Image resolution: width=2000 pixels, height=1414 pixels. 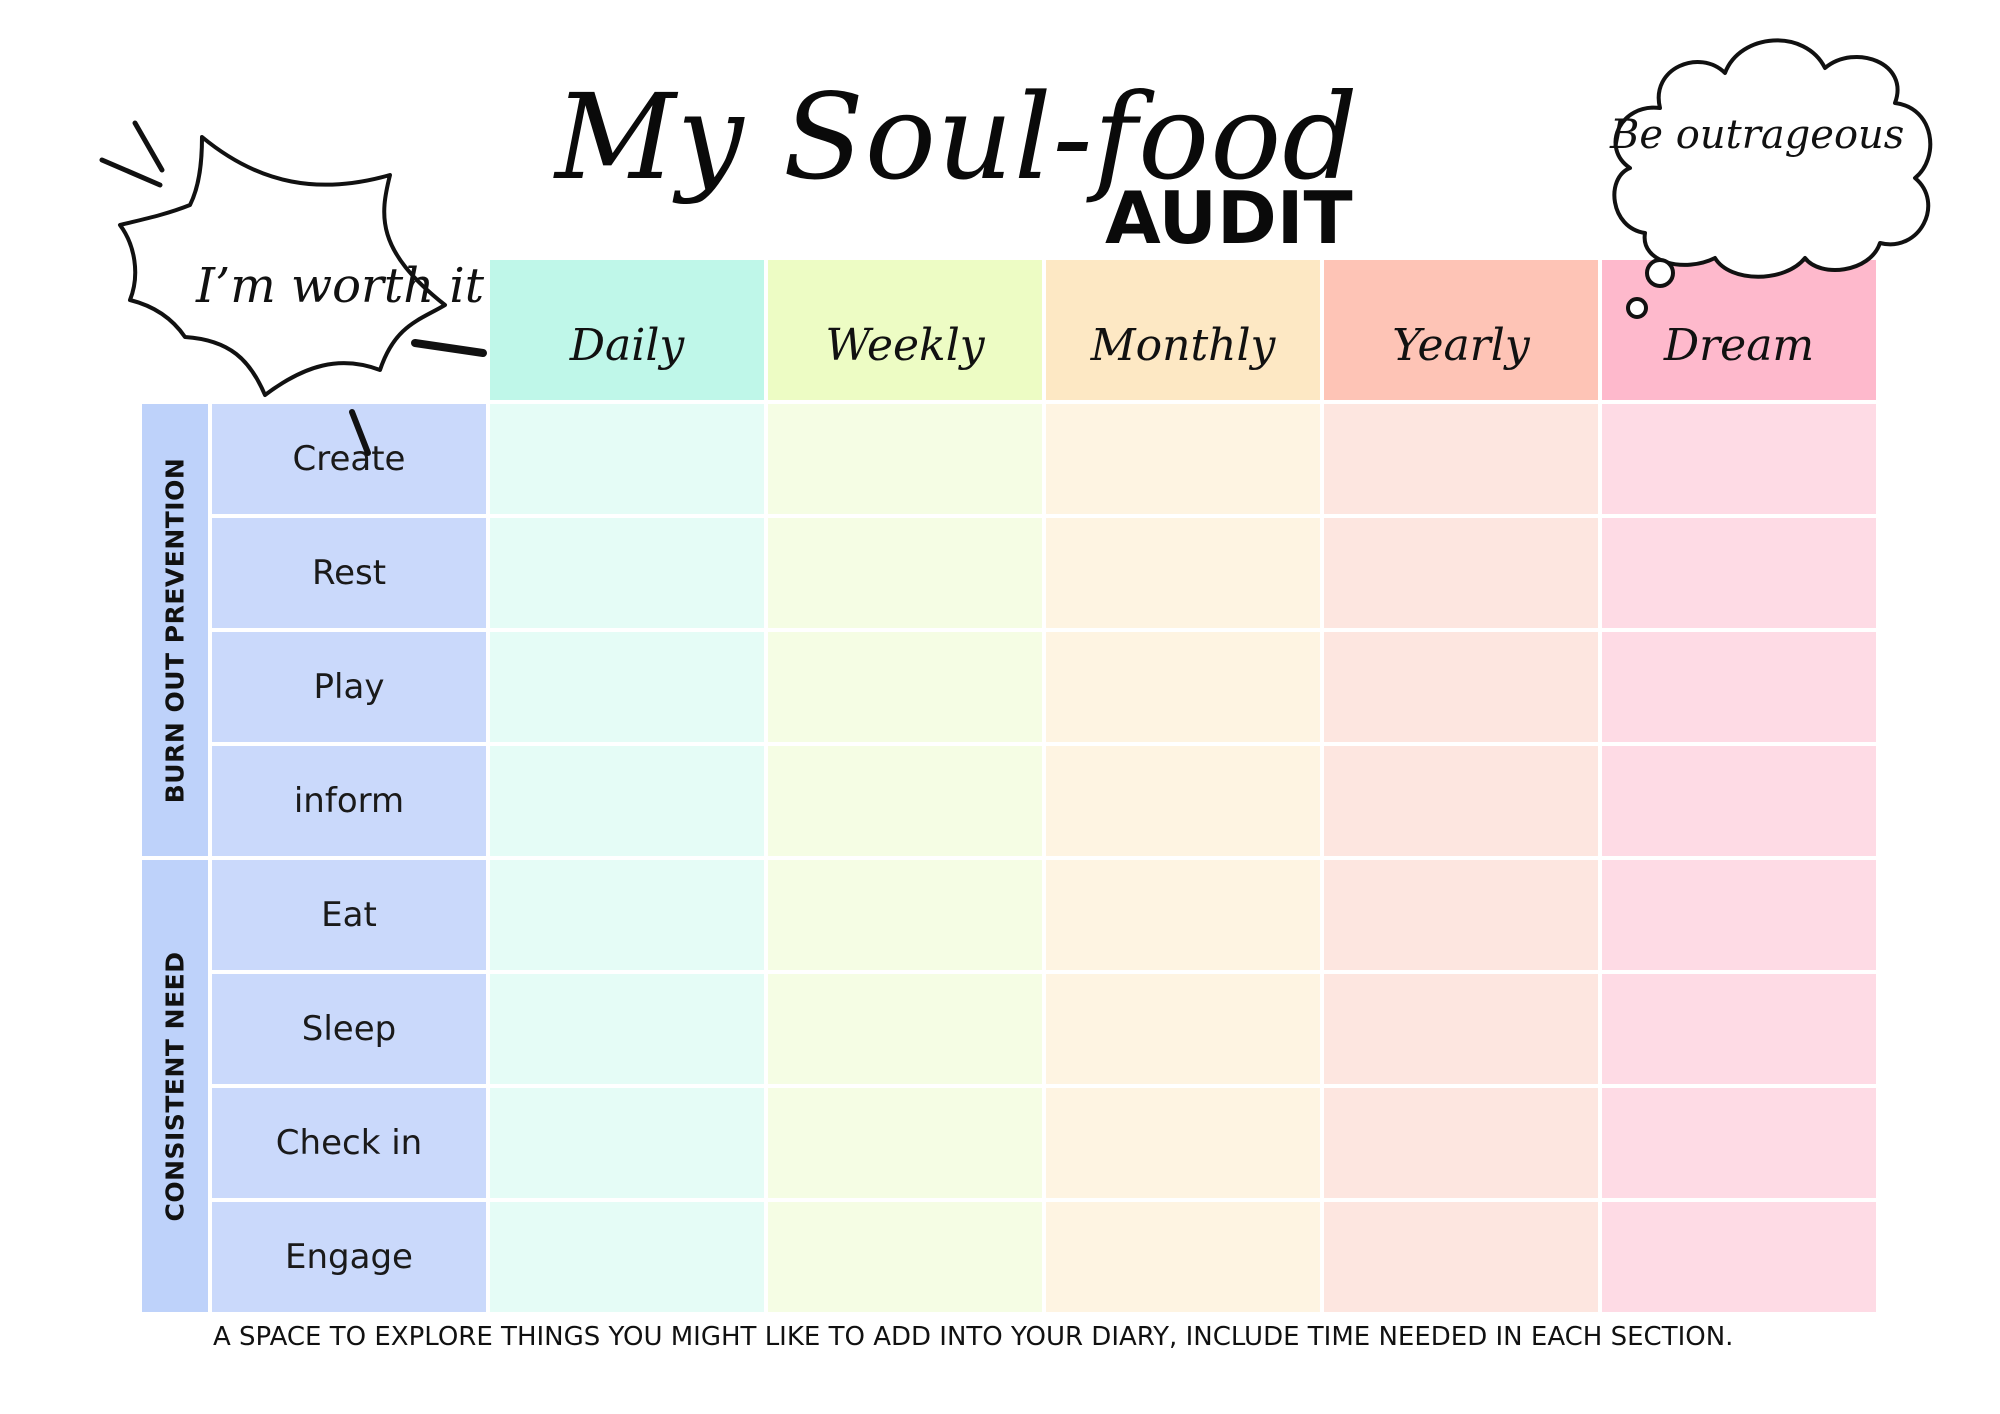 I want to click on page-title: My Soul-food, so click(x=957, y=137).